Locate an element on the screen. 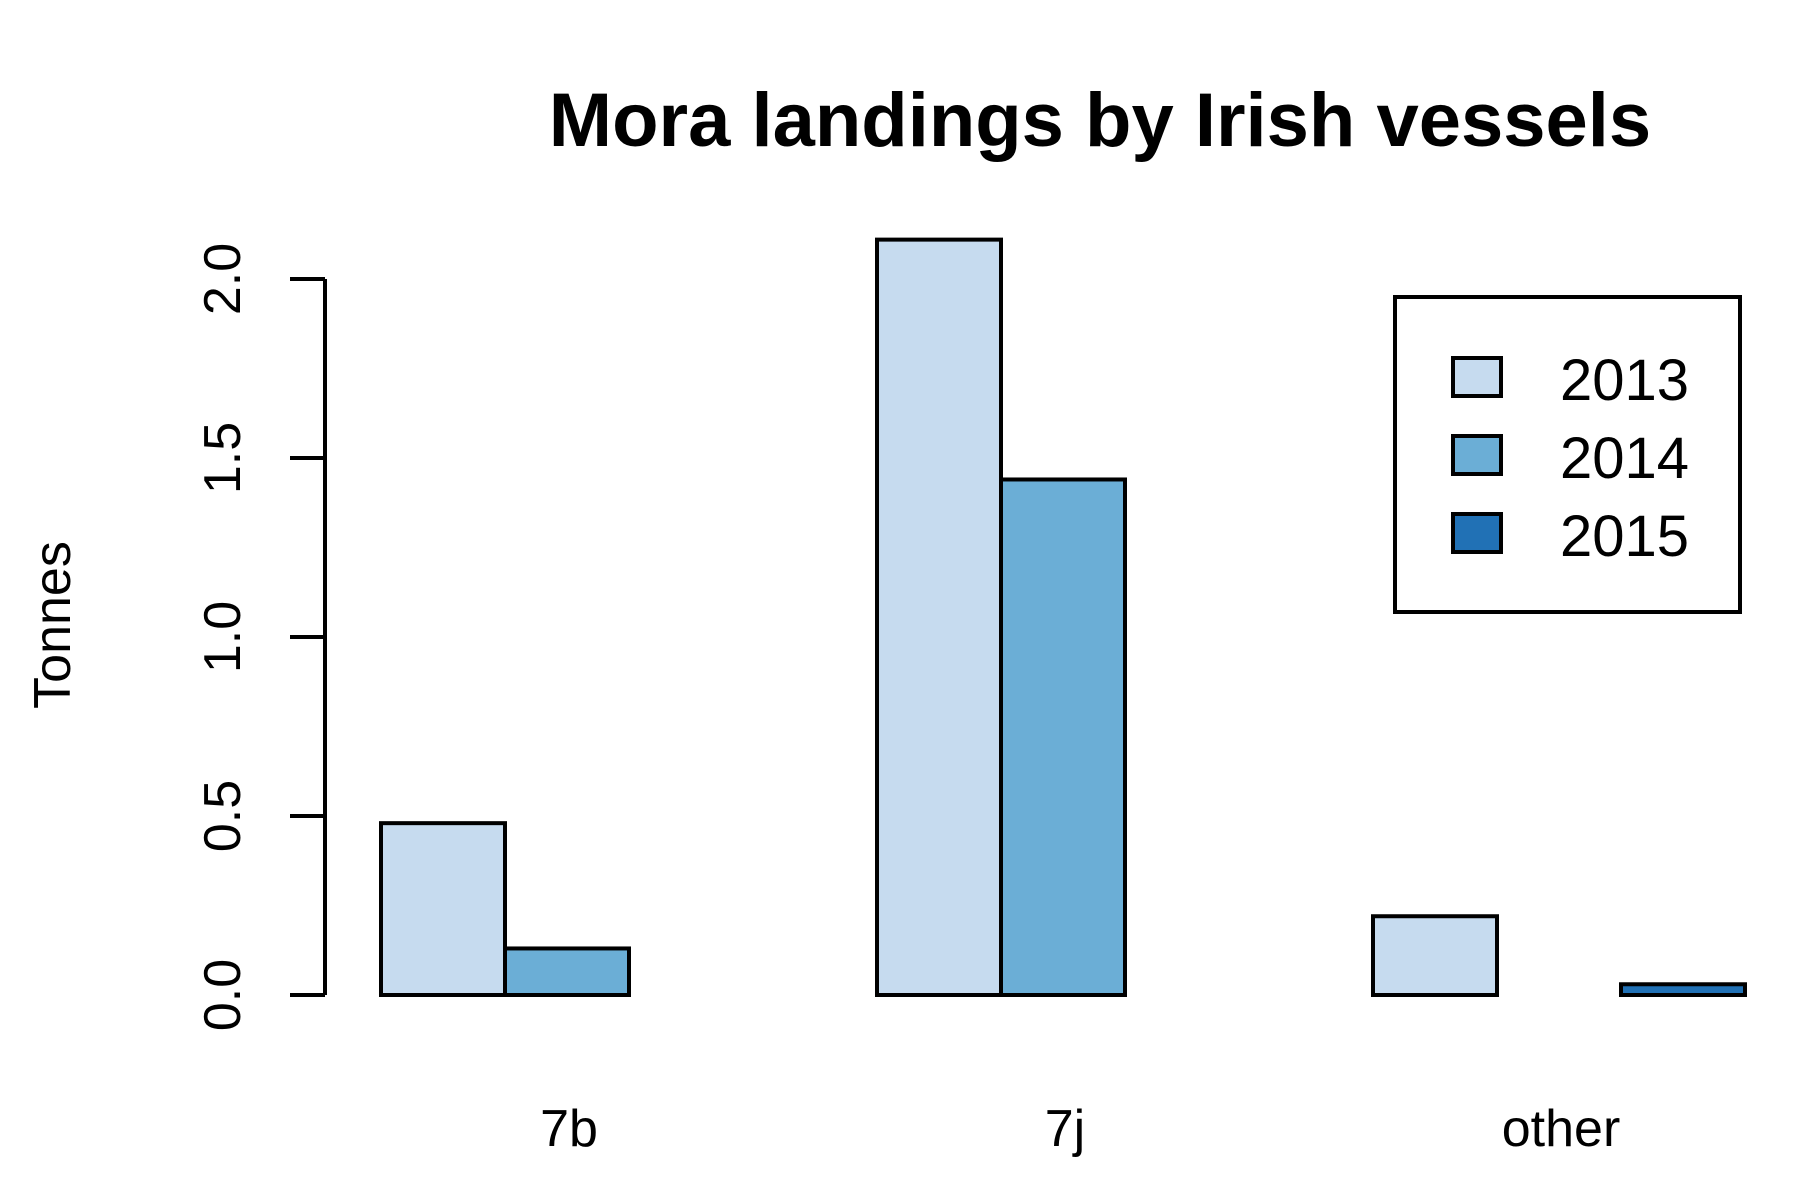 The height and width of the screenshot is (1200, 1800). legend-swatch-2014 is located at coordinates (1477, 455).